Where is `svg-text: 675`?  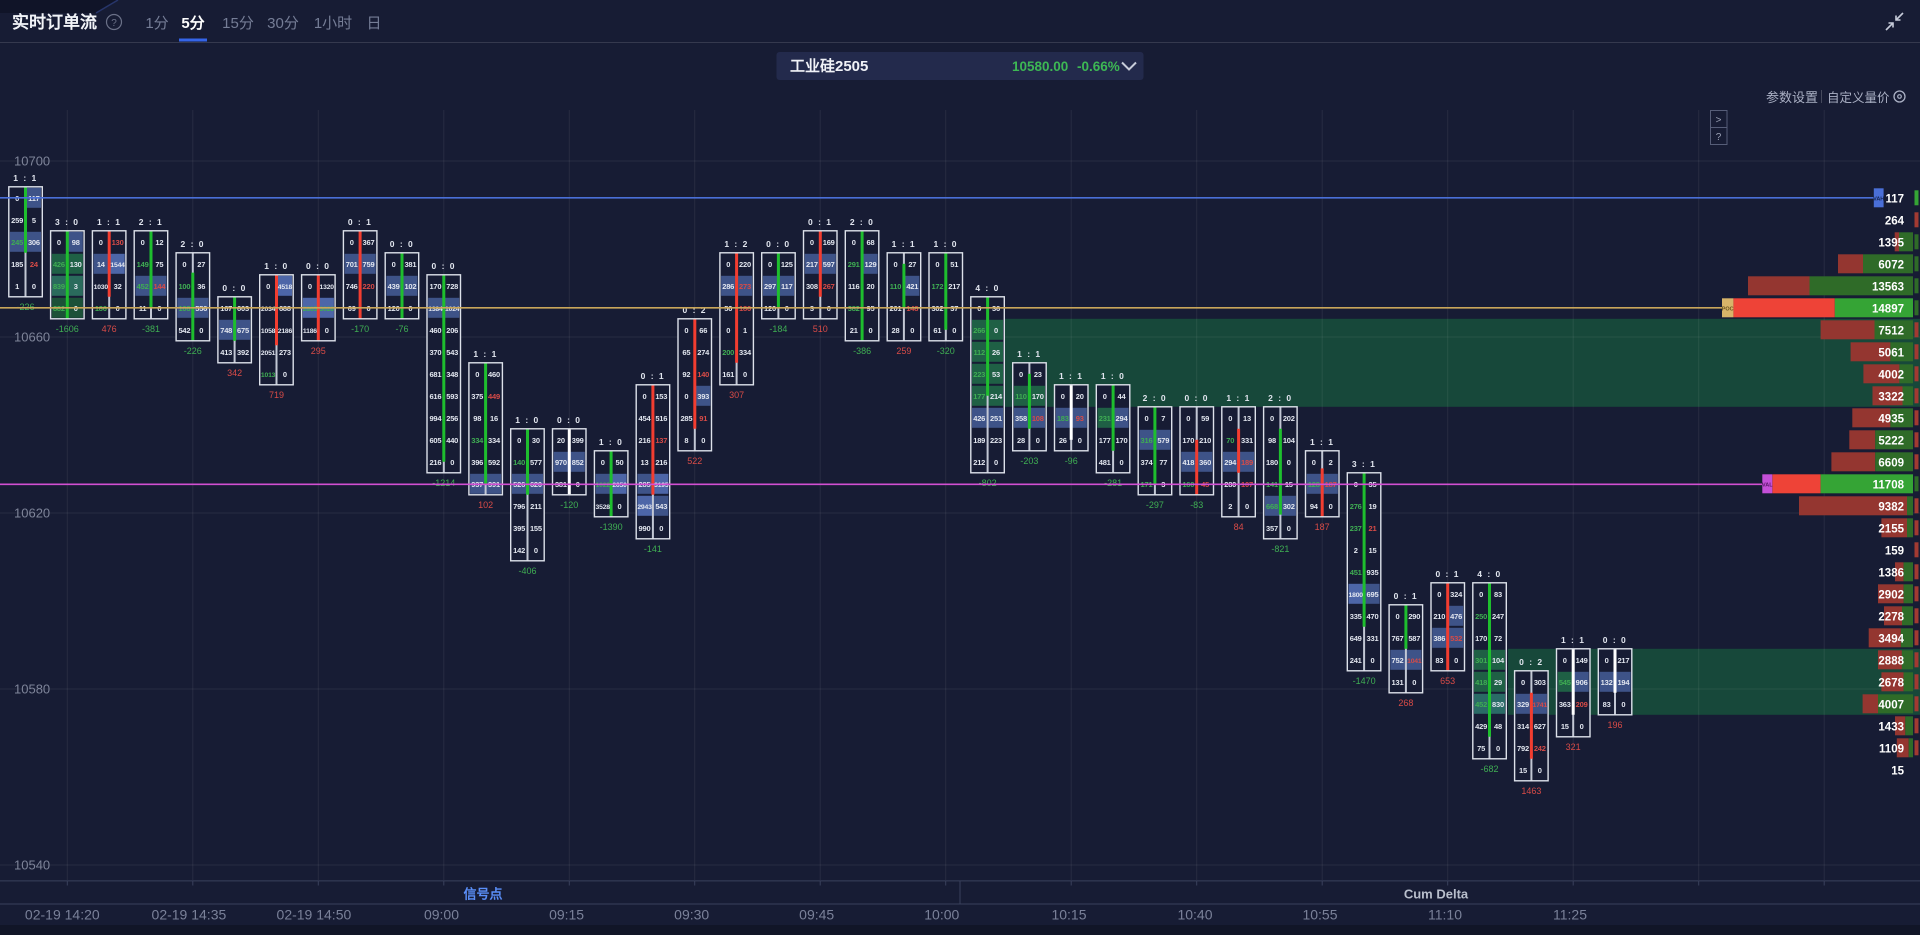 svg-text: 675 is located at coordinates (243, 330).